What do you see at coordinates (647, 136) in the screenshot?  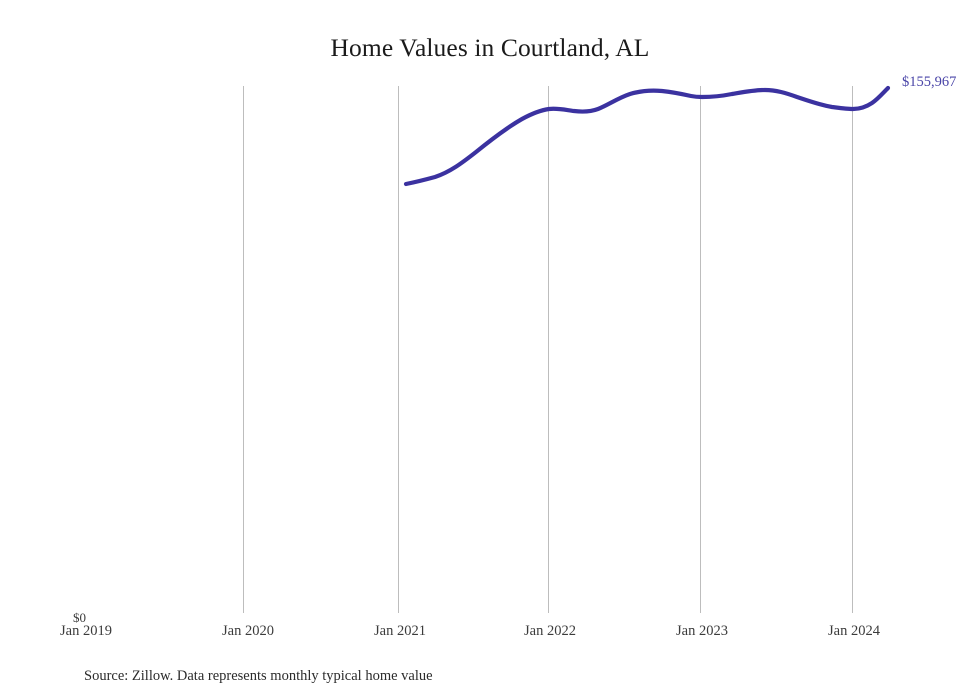 I see `series-line-typical-home-value` at bounding box center [647, 136].